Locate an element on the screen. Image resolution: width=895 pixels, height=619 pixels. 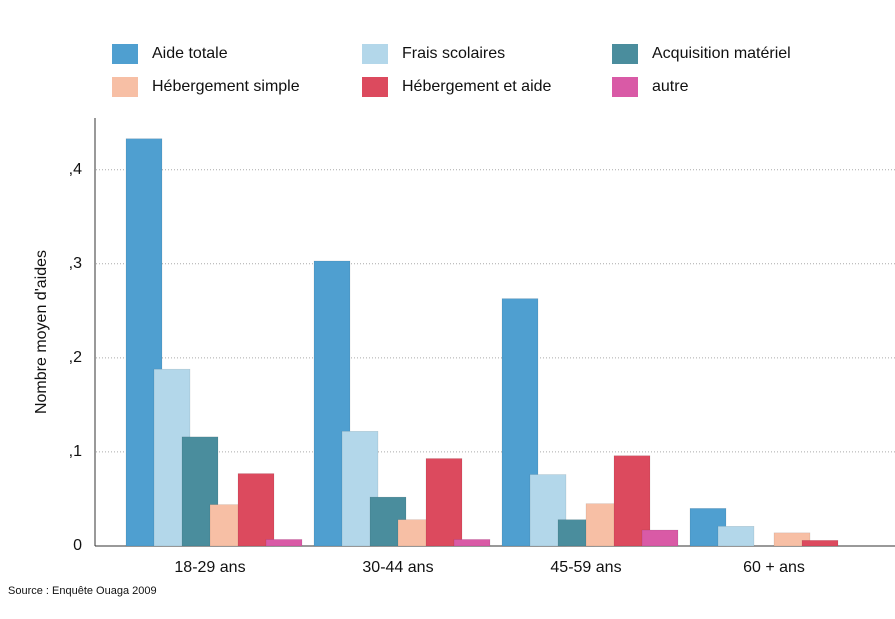
x-tick-label: 45-59 ans is located at coordinates (585, 567).